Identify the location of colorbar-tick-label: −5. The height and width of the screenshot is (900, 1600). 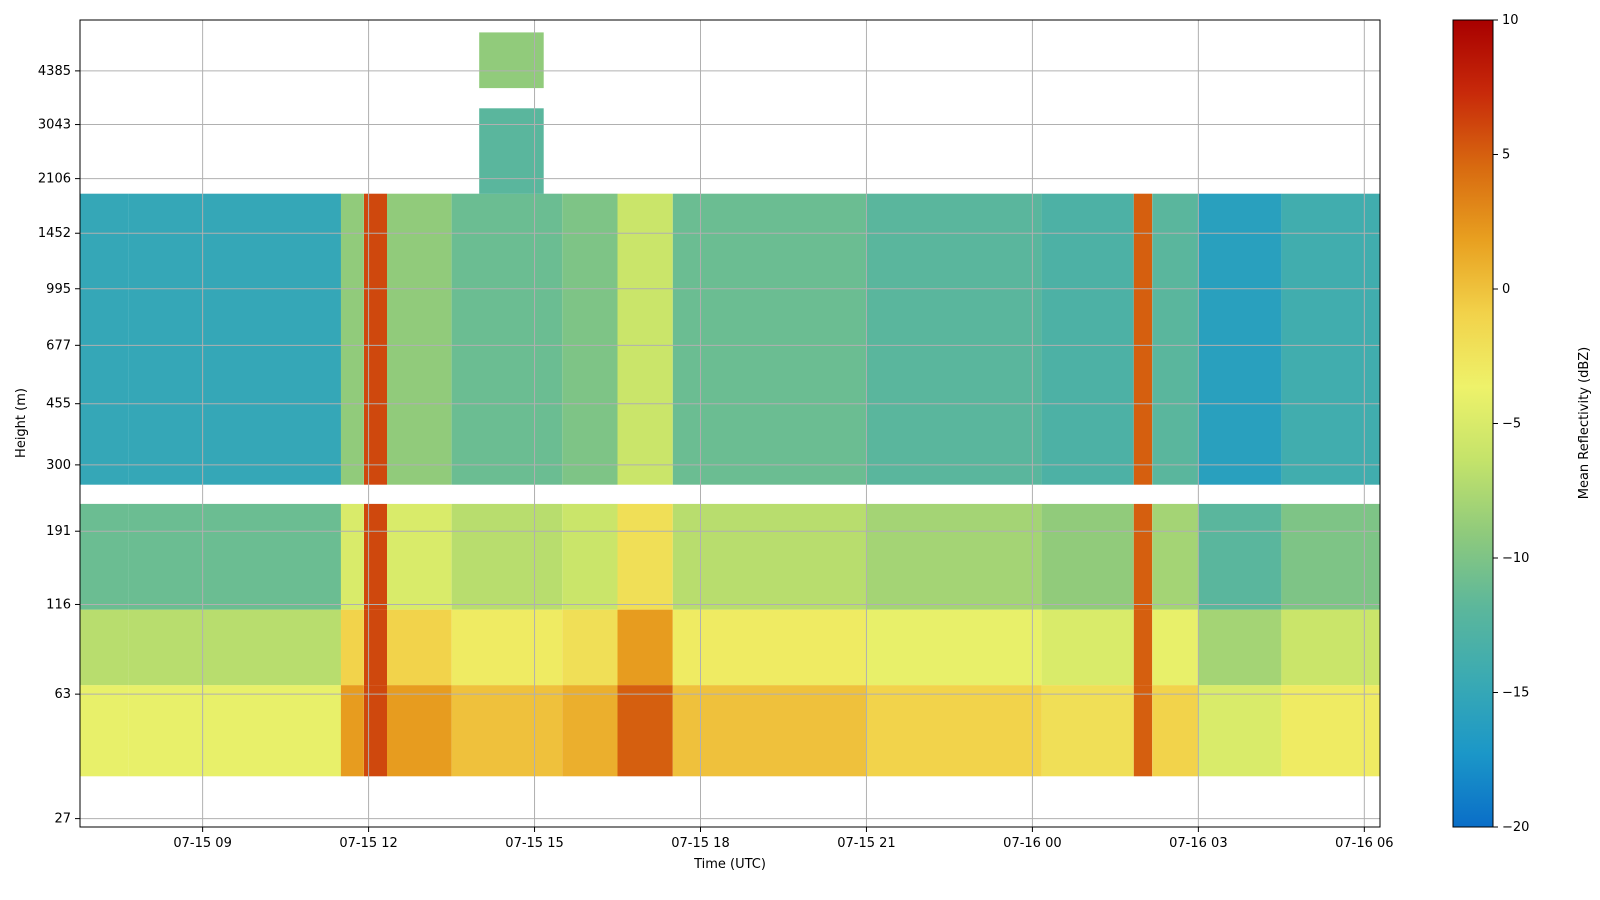
(1511, 424).